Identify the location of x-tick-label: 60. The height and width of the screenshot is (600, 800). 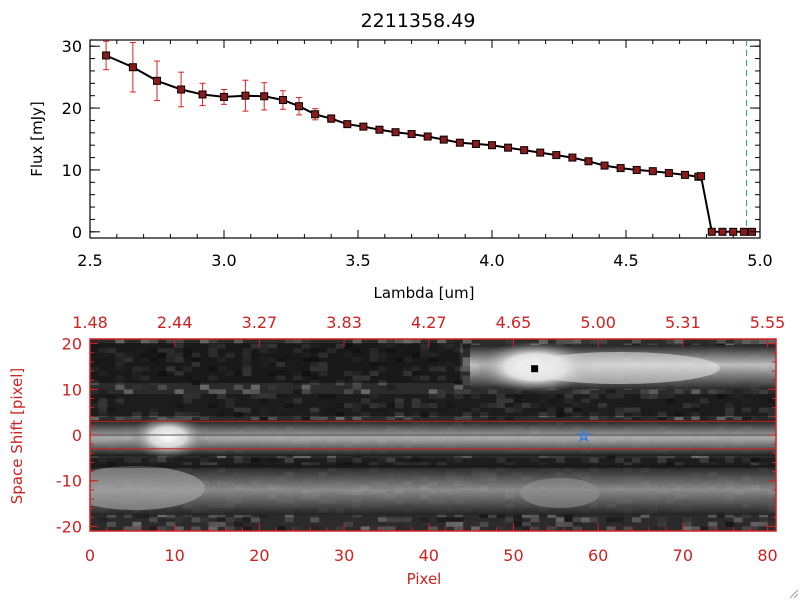
(598, 555).